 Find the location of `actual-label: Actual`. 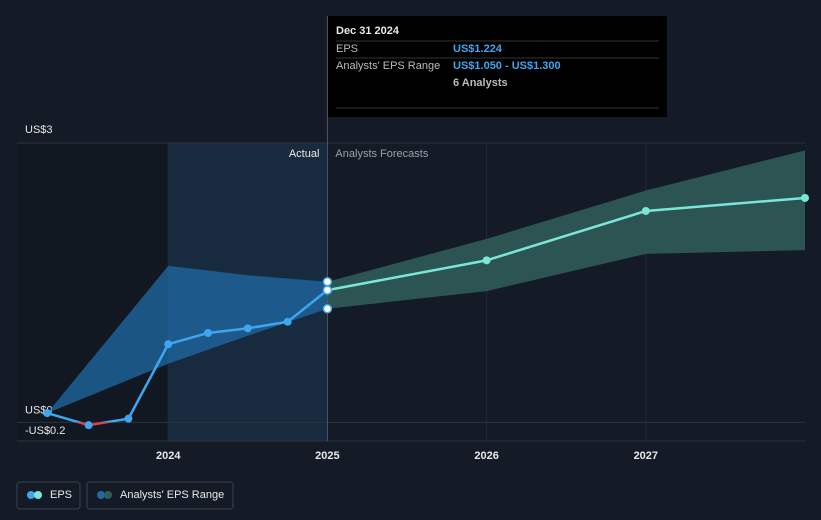

actual-label: Actual is located at coordinates (304, 154).